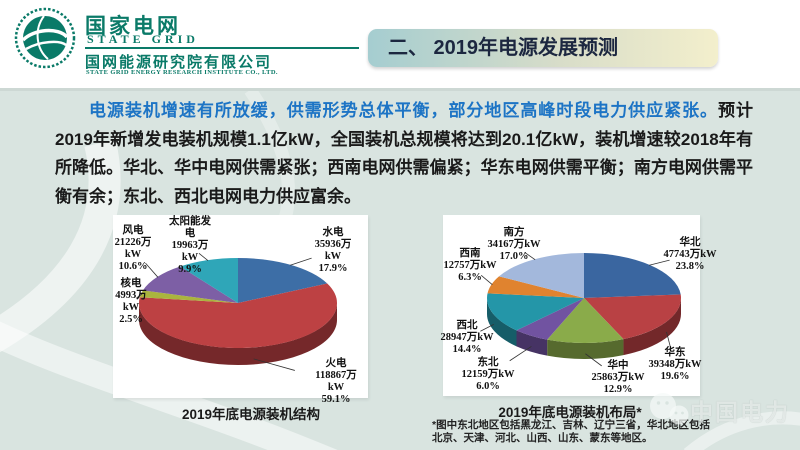 The image size is (800, 450). Describe the element at coordinates (336, 399) in the screenshot. I see `pie-label-line: 59.1%` at that location.